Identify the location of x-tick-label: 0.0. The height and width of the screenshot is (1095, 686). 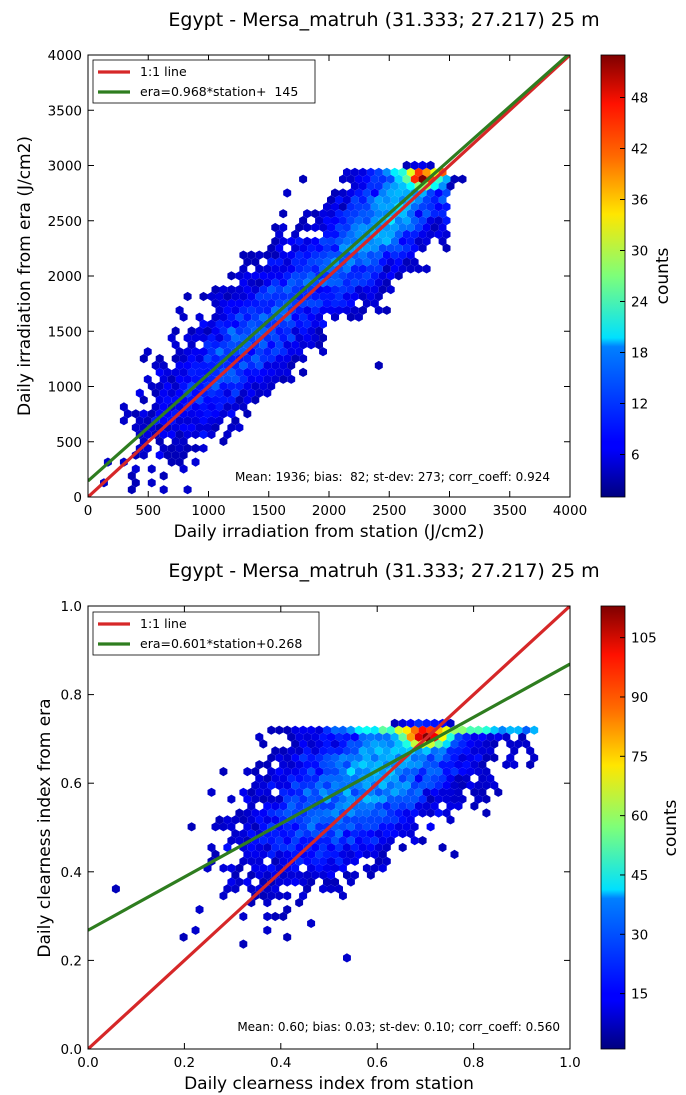
(87, 1063).